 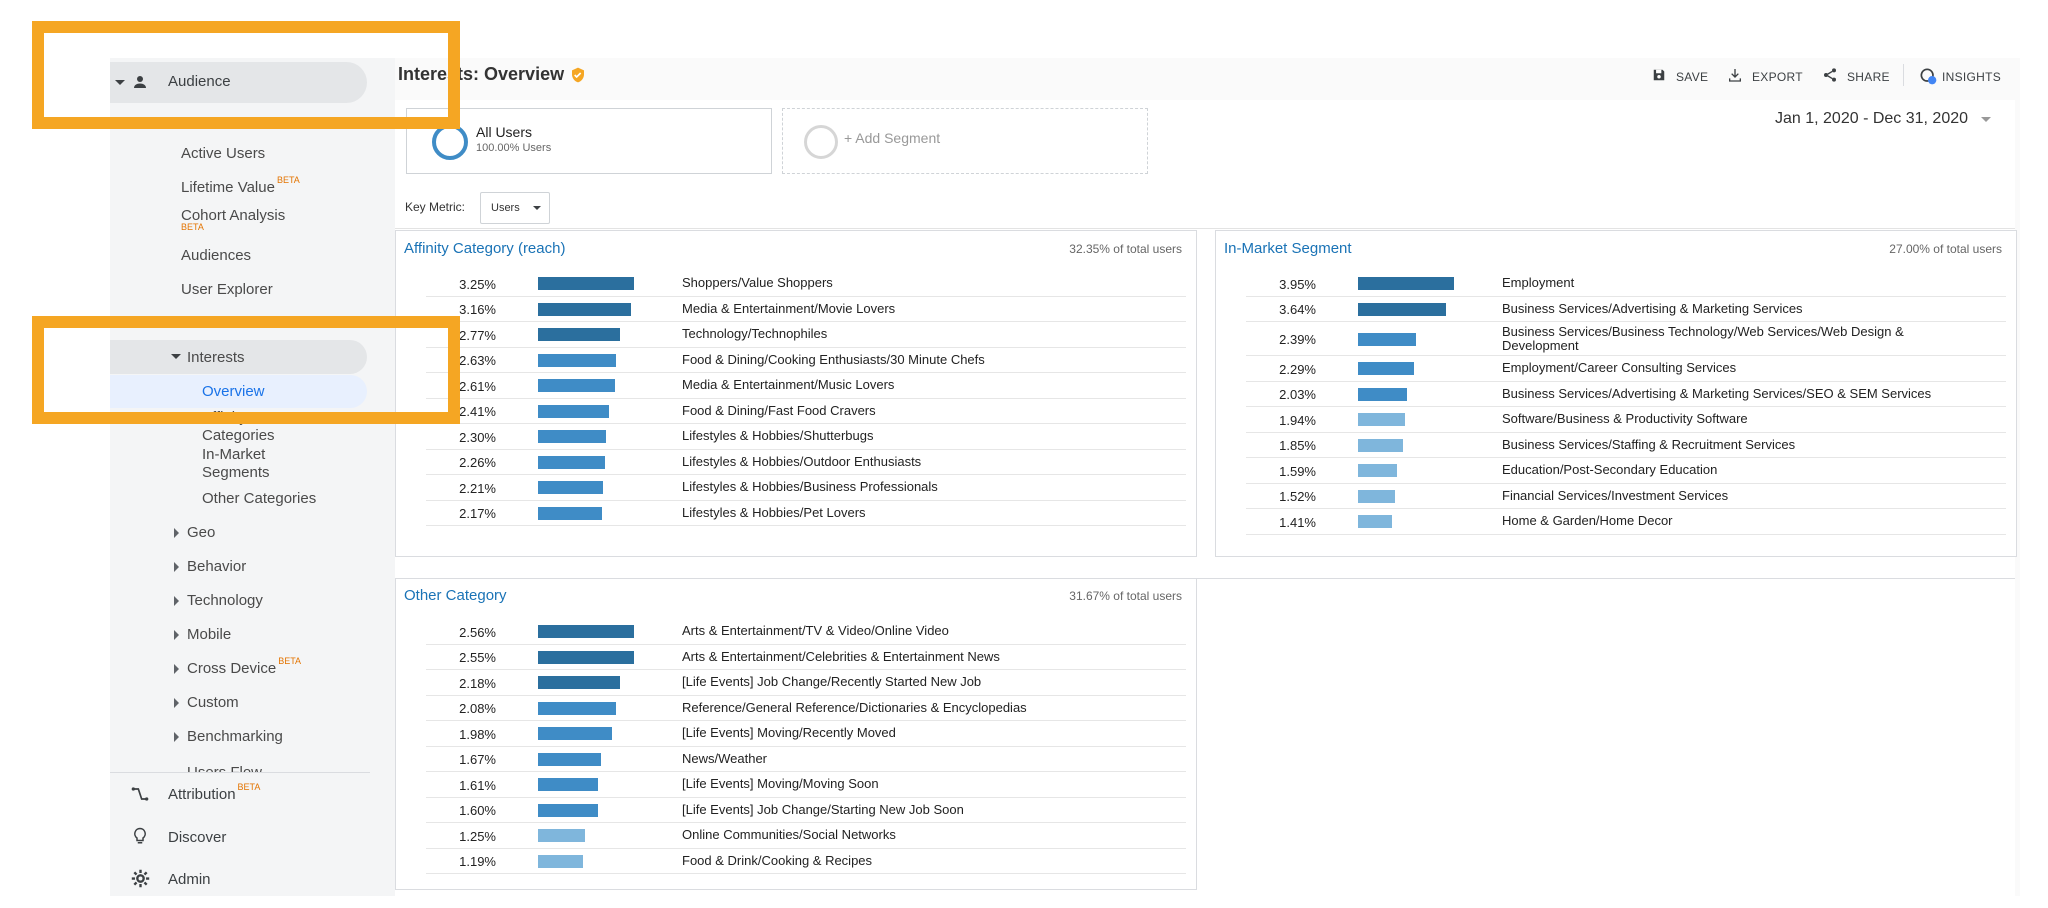 I want to click on sidebar-item-interests, so click(x=238, y=357).